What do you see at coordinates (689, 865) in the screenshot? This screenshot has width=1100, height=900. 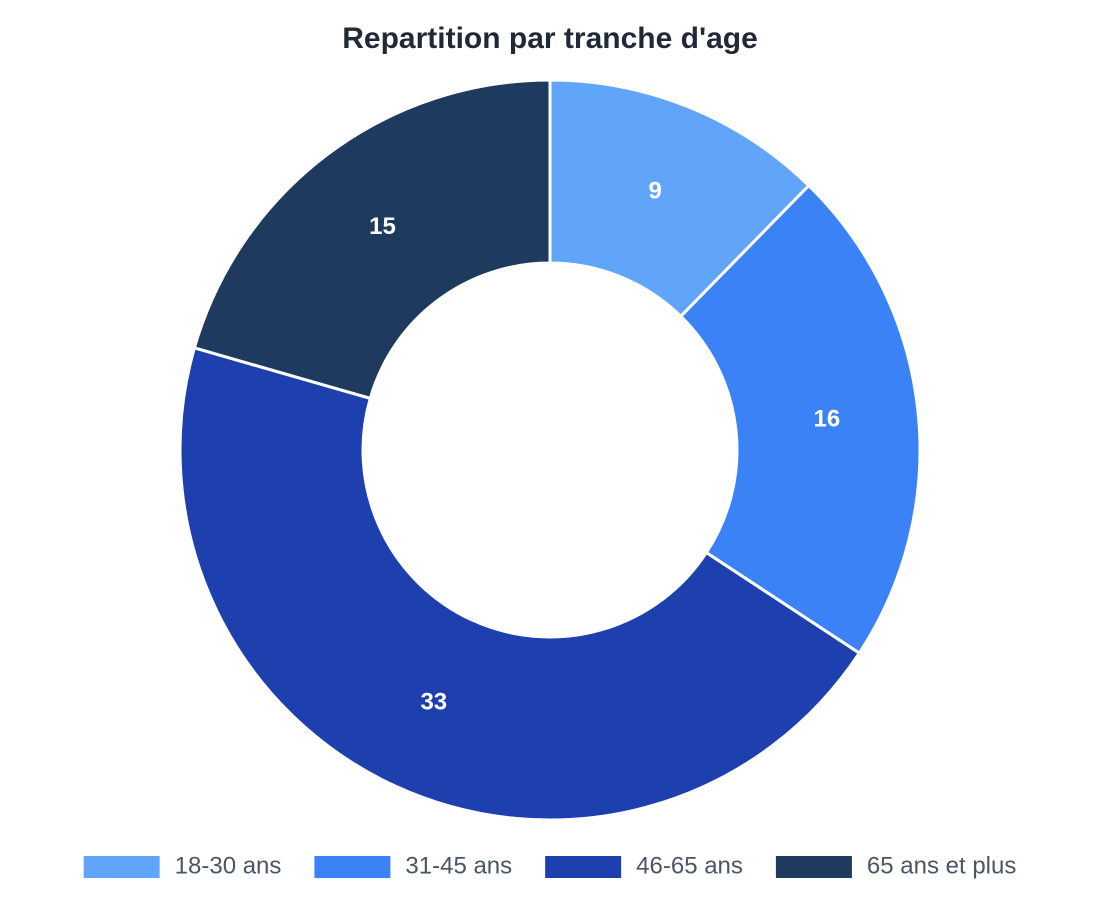 I see `legend-label: 46-65 ans` at bounding box center [689, 865].